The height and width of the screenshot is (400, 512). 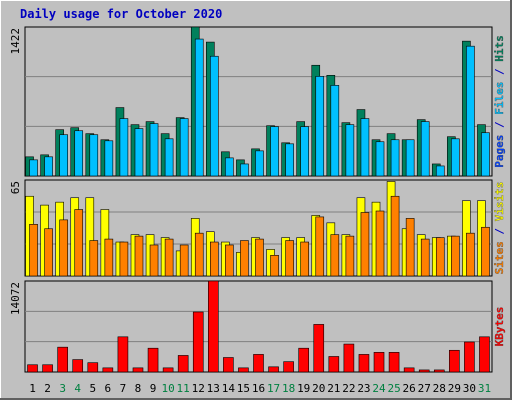 What do you see at coordinates (198, 388) in the screenshot?
I see `x-tick-label: 12` at bounding box center [198, 388].